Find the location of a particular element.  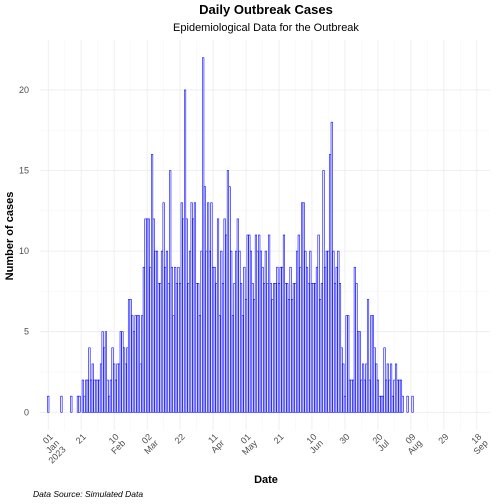

x-tick-text: 18Sep is located at coordinates (477, 444).